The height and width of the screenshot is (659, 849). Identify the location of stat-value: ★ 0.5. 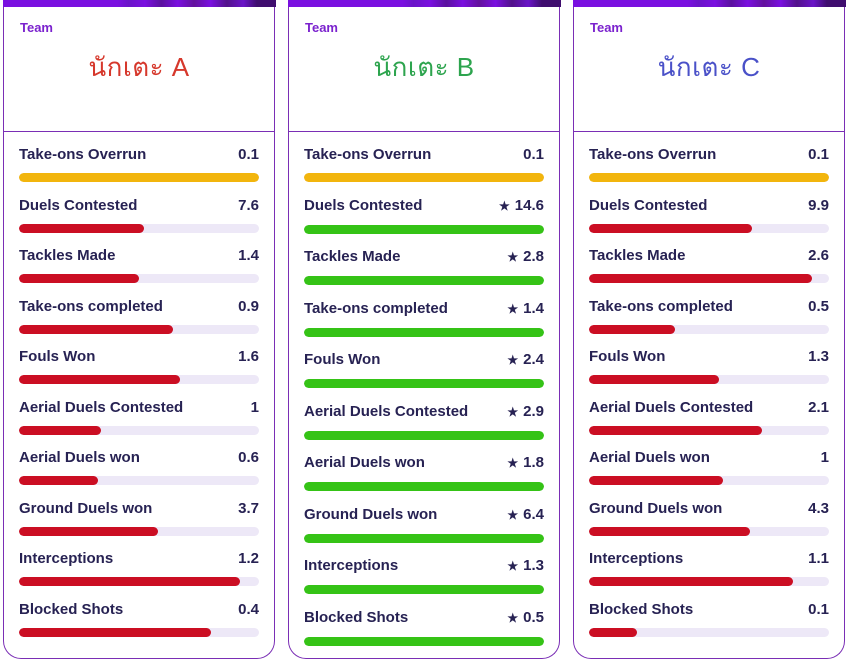
(525, 618).